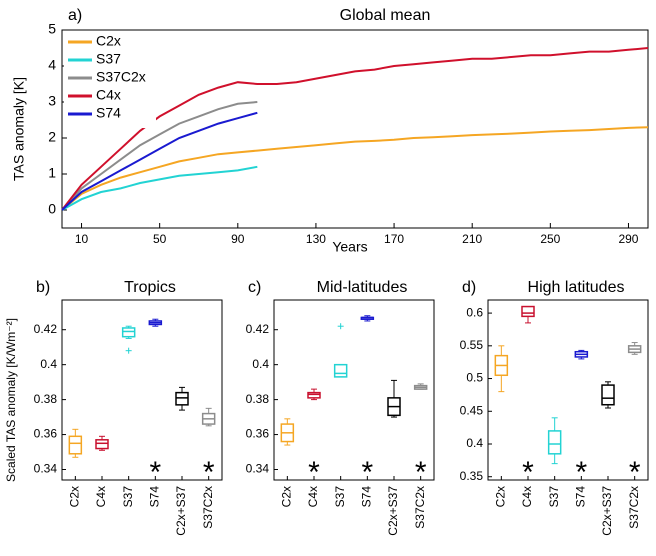 The width and height of the screenshot is (656, 556). What do you see at coordinates (82, 239) in the screenshot?
I see `x-tick-label: 10` at bounding box center [82, 239].